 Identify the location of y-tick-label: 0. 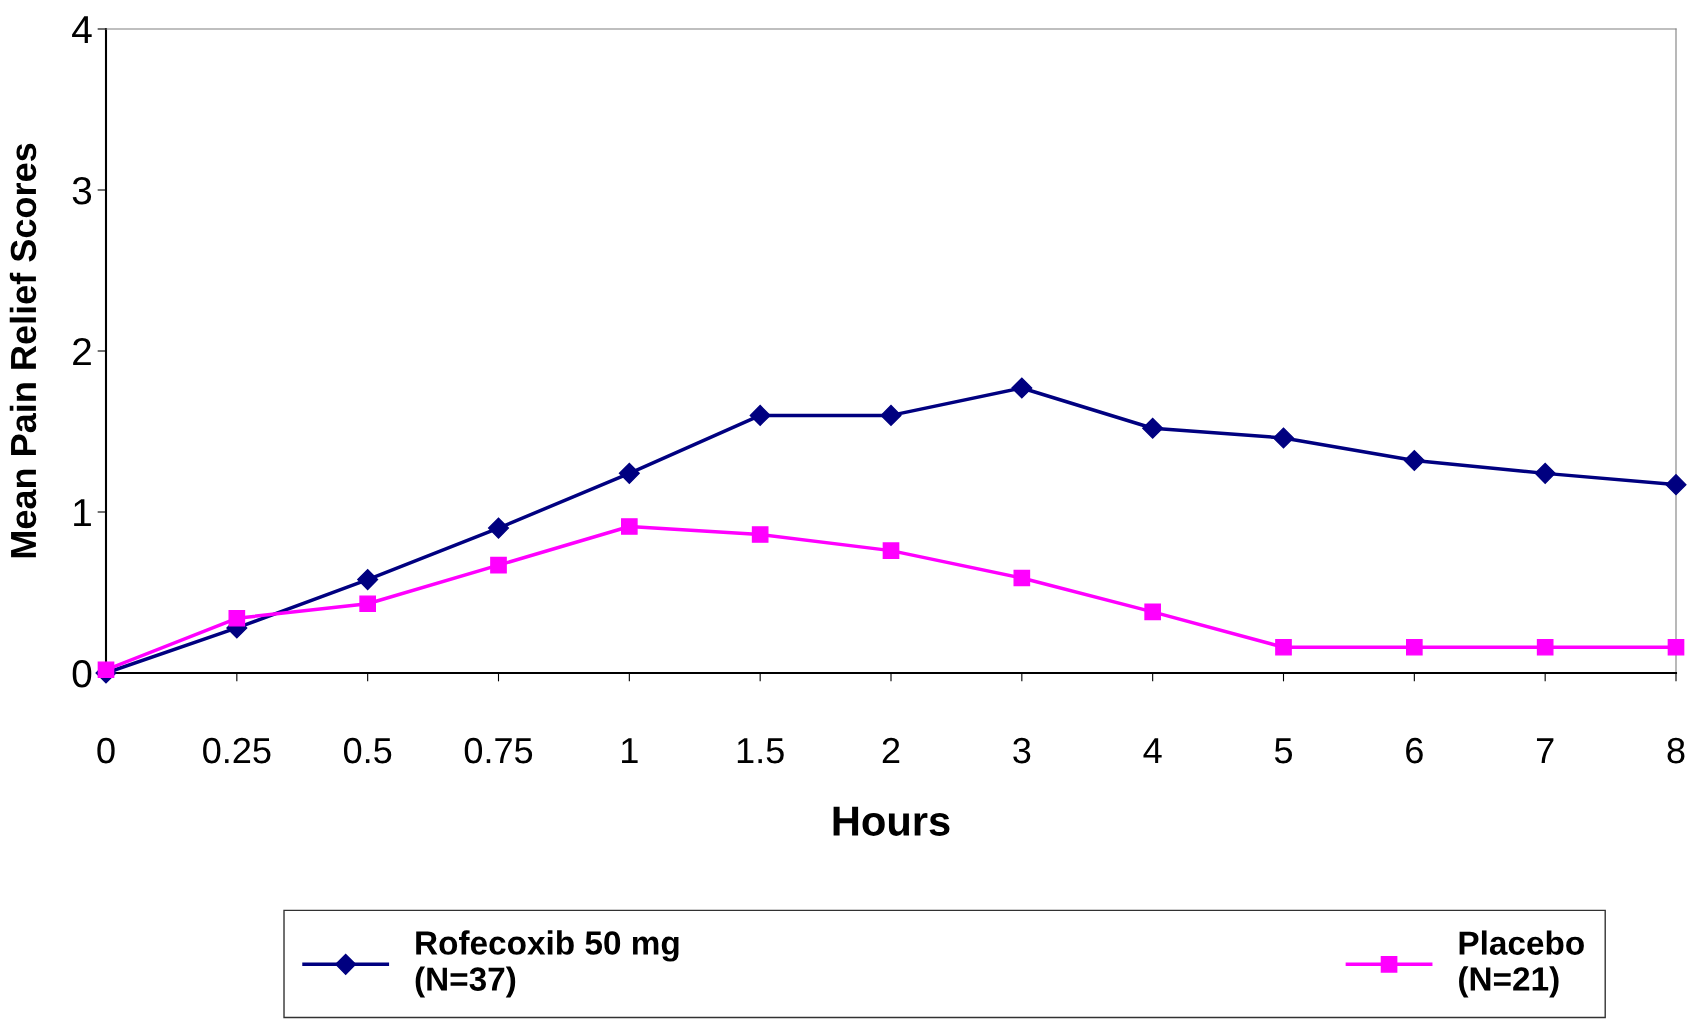
(82, 673).